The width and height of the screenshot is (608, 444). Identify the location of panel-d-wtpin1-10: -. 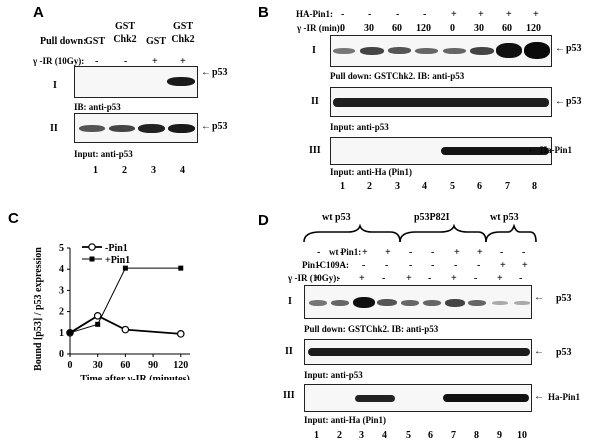
(524, 252).